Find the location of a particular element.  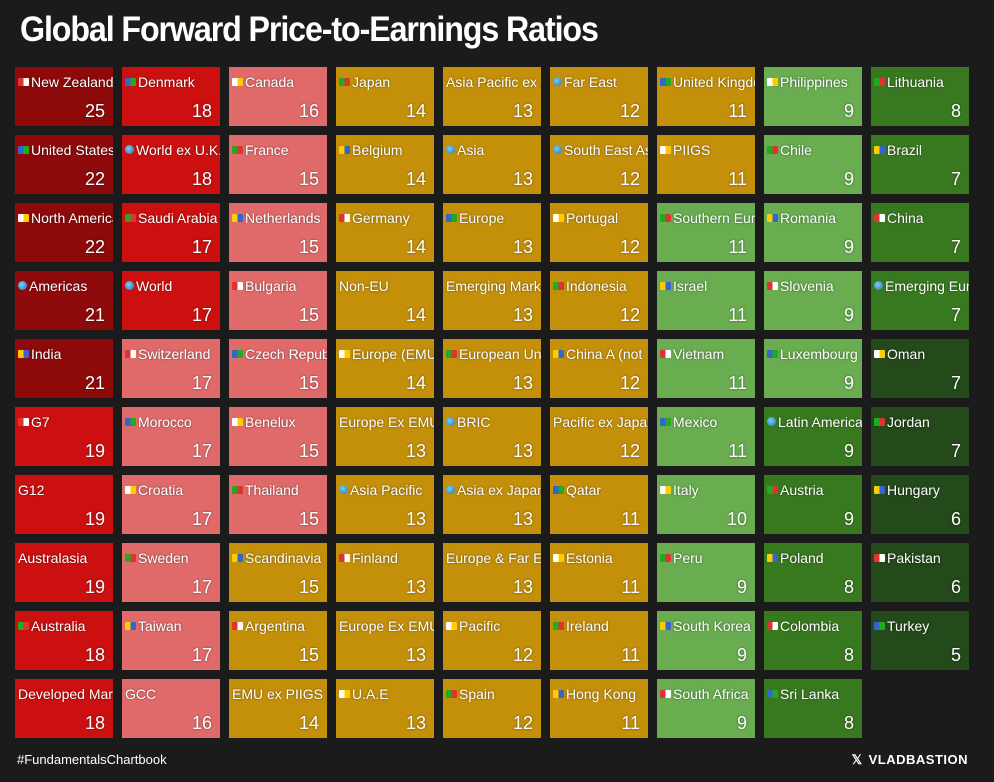

tile-label-text: China A (not is located at coordinates (604, 354).